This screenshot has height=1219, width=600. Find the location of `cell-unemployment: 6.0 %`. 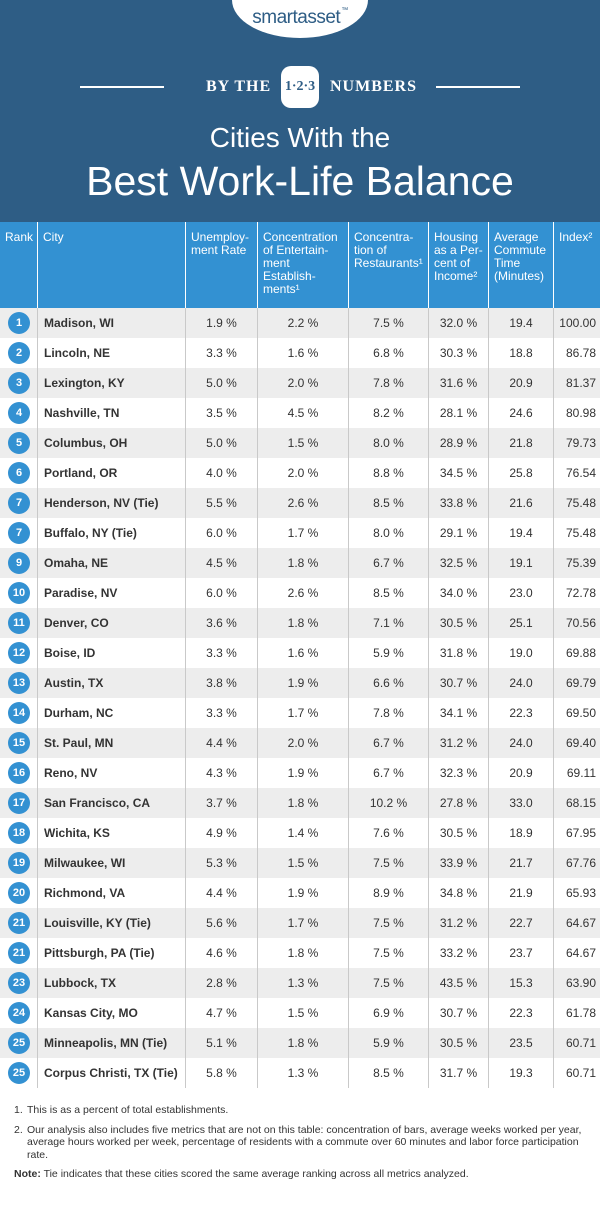

cell-unemployment: 6.0 % is located at coordinates (221, 533).